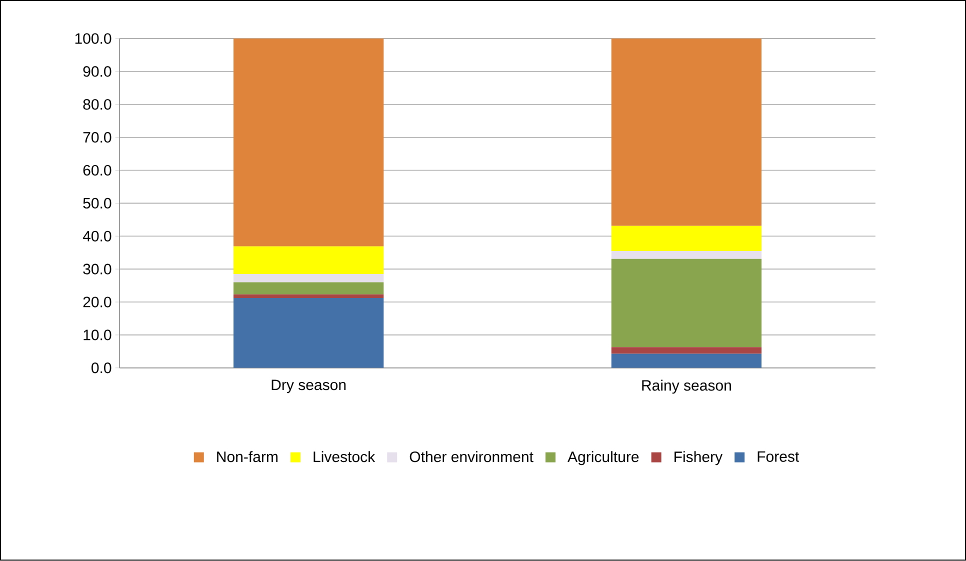 This screenshot has height=561, width=966. What do you see at coordinates (97, 137) in the screenshot?
I see `y-tick-label: 70.0` at bounding box center [97, 137].